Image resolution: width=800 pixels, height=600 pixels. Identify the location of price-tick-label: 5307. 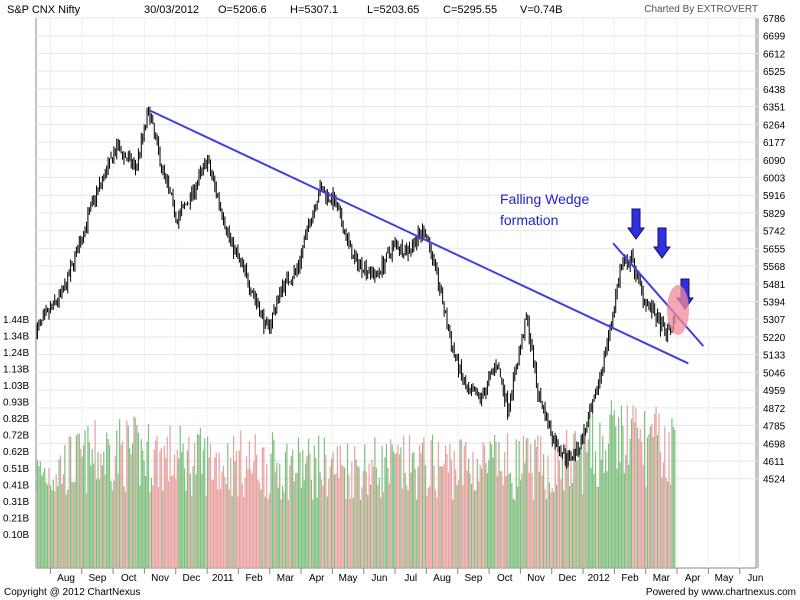
(774, 320).